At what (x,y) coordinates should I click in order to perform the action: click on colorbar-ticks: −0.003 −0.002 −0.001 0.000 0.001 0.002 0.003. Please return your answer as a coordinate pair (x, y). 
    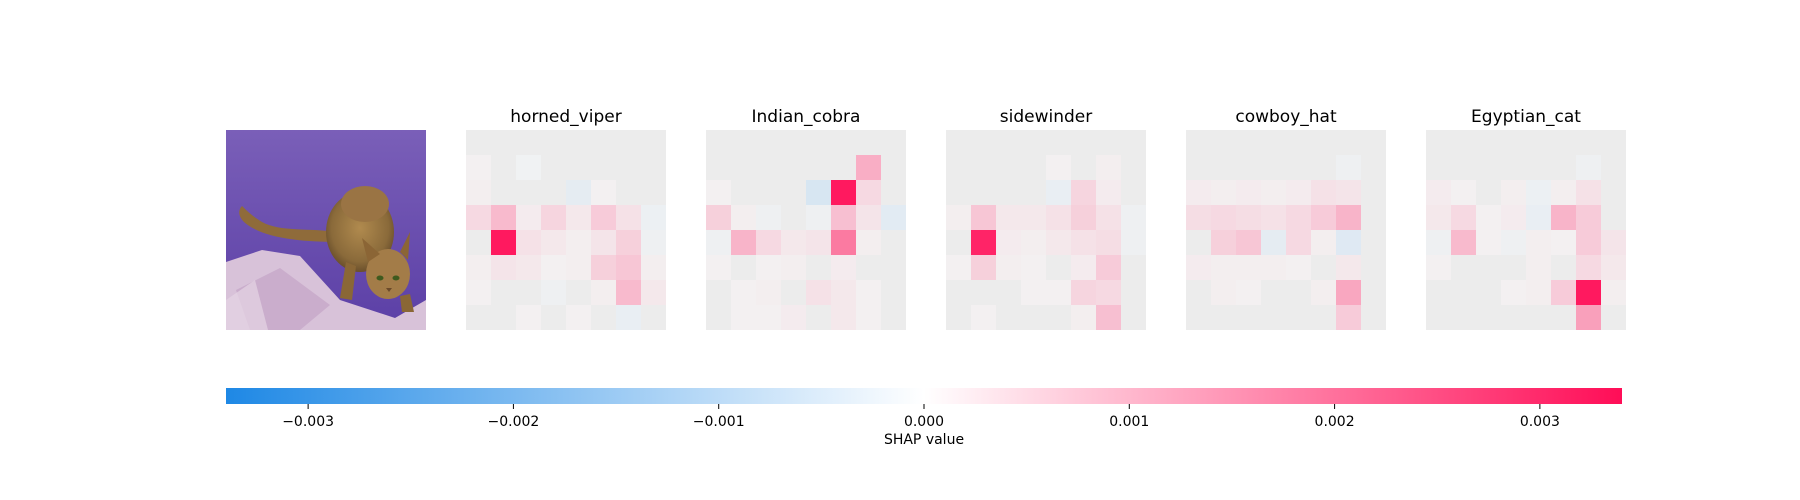
    Looking at the image, I should click on (921, 417).